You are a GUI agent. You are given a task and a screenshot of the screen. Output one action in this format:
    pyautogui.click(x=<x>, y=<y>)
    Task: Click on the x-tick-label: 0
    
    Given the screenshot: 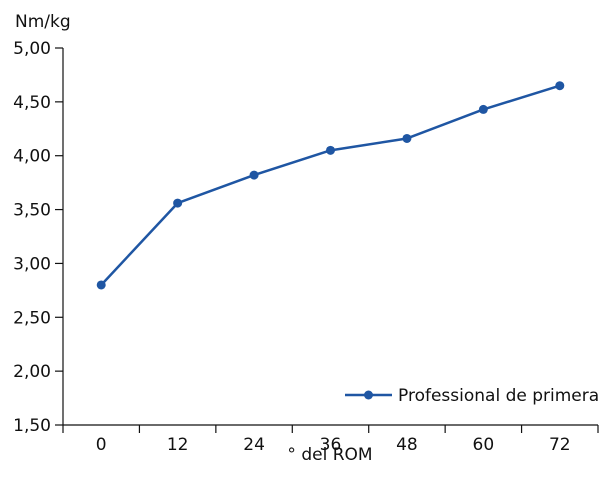 What is the action you would take?
    pyautogui.click(x=101, y=445)
    